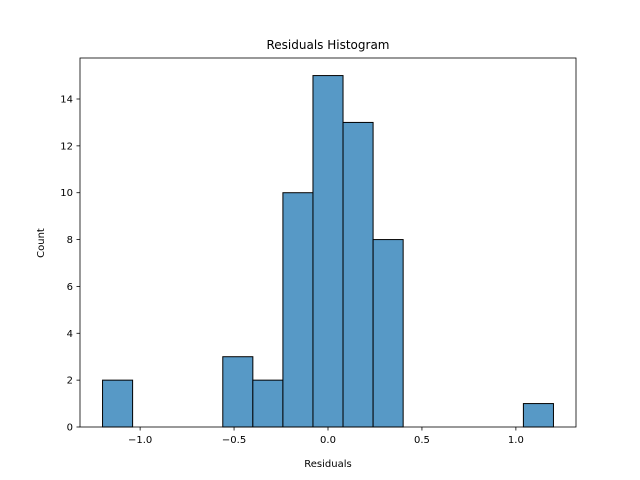 This screenshot has height=480, width=640. Describe the element at coordinates (516, 440) in the screenshot. I see `x-tick-label: 1.0` at that location.